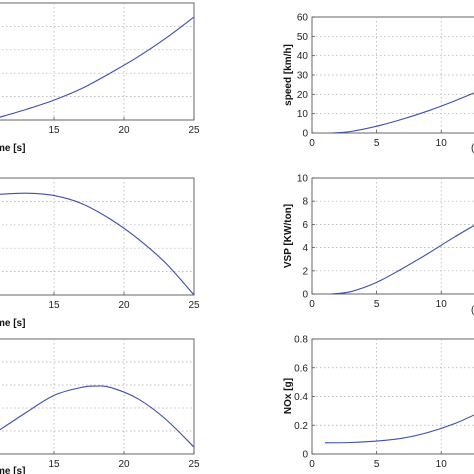 This screenshot has height=474, width=474. I want to click on y-tick-label: 60, so click(303, 18).